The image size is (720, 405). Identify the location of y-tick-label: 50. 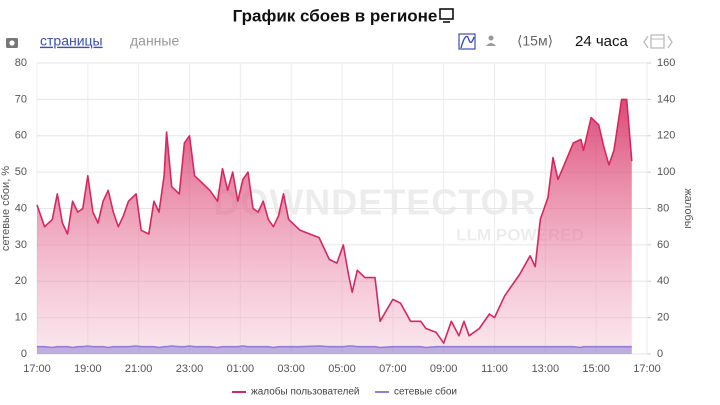
(21, 172).